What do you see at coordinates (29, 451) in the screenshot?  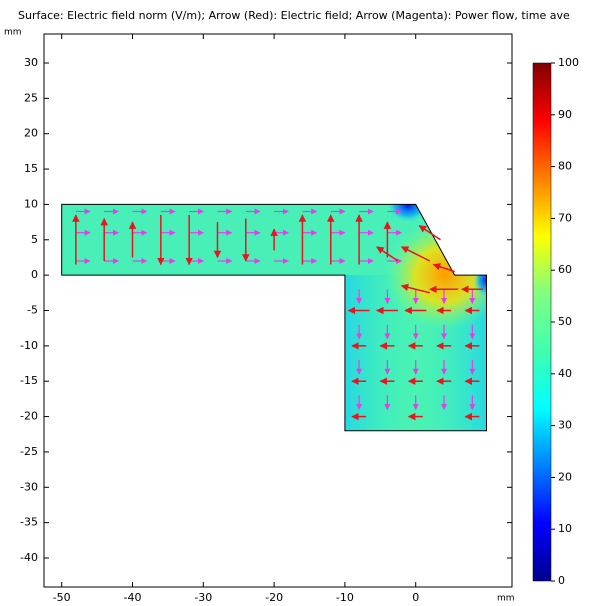 I see `y-tick-label: -25` at bounding box center [29, 451].